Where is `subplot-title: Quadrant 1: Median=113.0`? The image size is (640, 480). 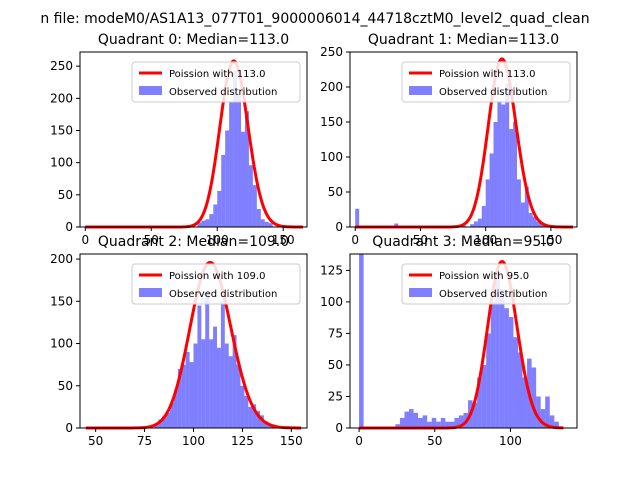 subplot-title: Quadrant 1: Median=113.0 is located at coordinates (463, 40).